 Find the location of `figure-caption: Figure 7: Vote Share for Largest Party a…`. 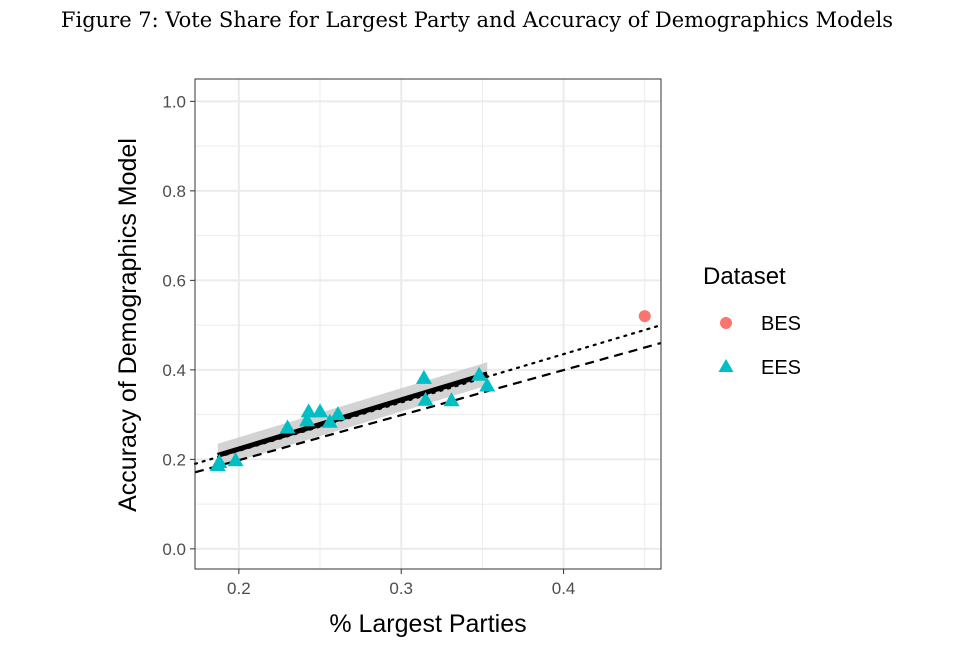

figure-caption: Figure 7: Vote Share for Largest Party a… is located at coordinates (477, 20).